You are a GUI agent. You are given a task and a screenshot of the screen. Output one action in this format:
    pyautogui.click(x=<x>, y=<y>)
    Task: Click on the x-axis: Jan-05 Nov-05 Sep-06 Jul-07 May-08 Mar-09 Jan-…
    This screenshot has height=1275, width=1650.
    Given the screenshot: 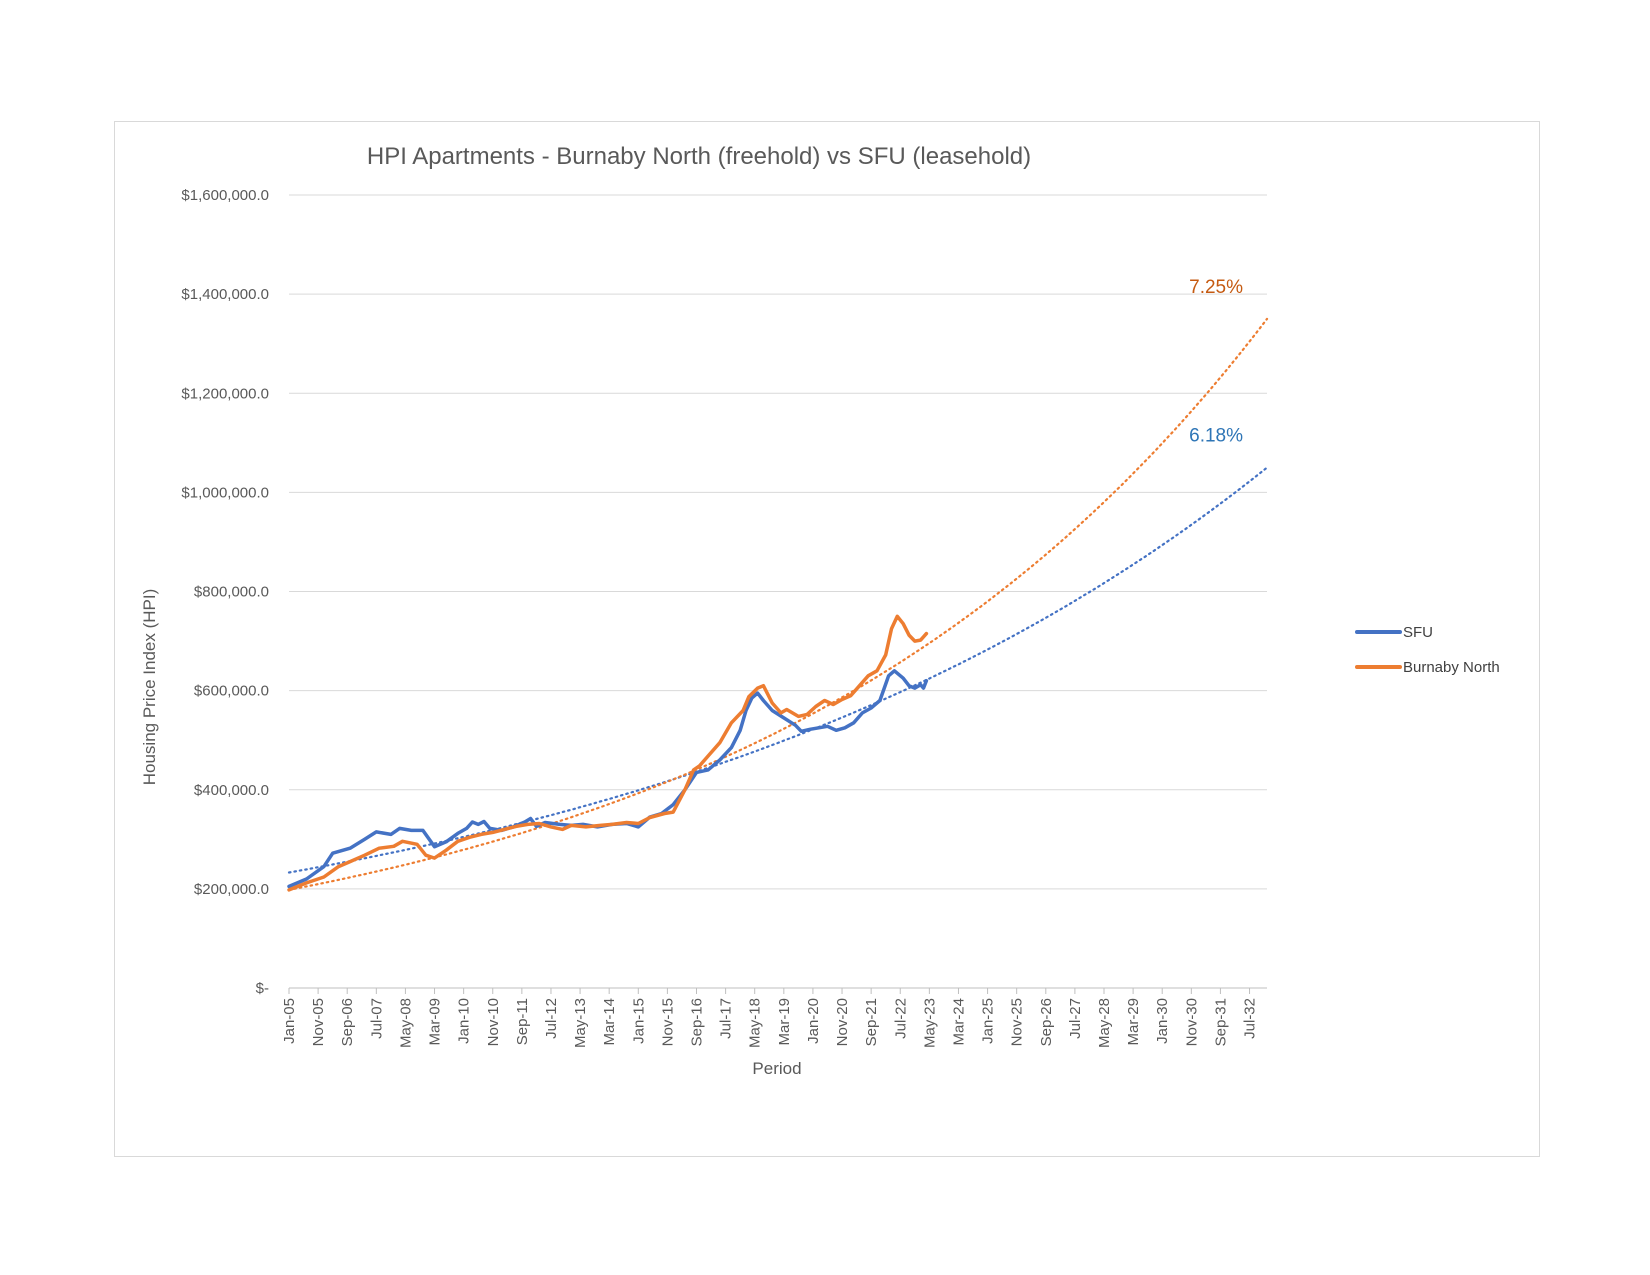 What is the action you would take?
    pyautogui.click(x=774, y=1017)
    